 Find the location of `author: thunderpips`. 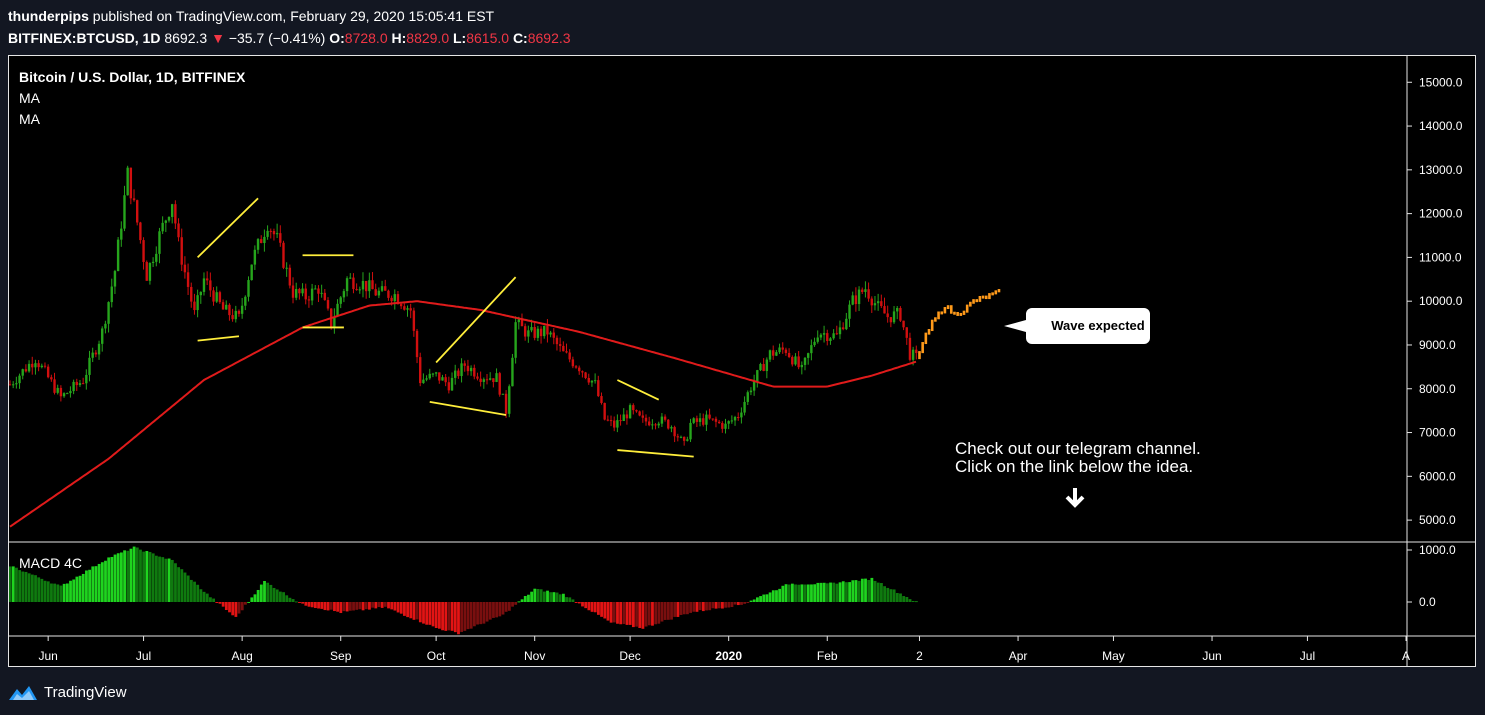

author: thunderpips is located at coordinates (48, 16).